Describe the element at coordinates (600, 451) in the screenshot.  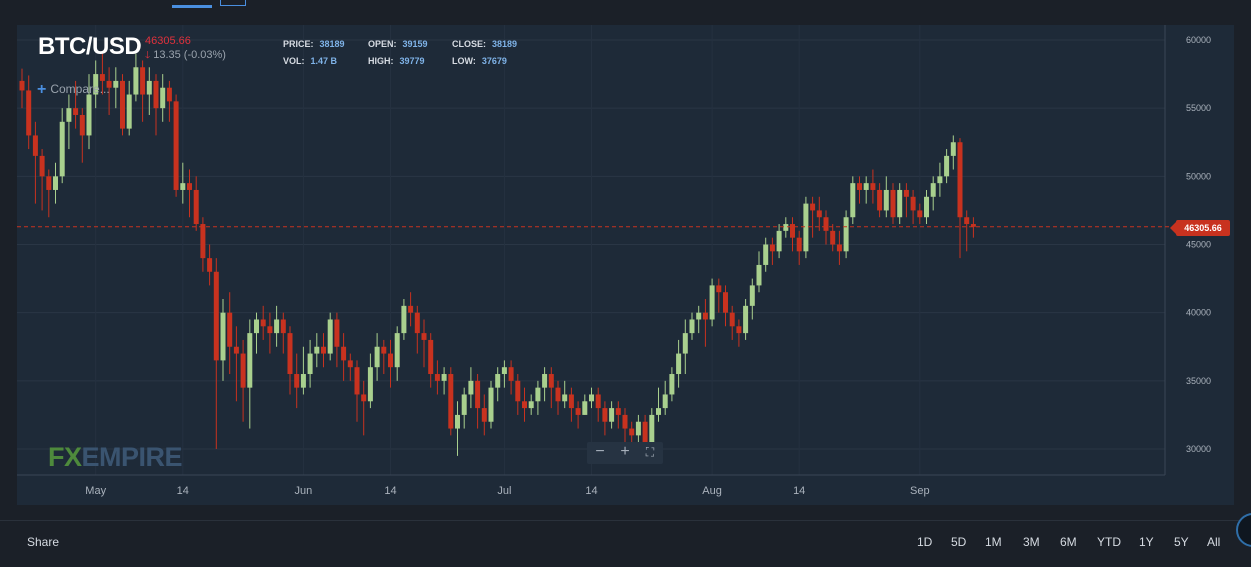
I see `zoom-out-button: −` at that location.